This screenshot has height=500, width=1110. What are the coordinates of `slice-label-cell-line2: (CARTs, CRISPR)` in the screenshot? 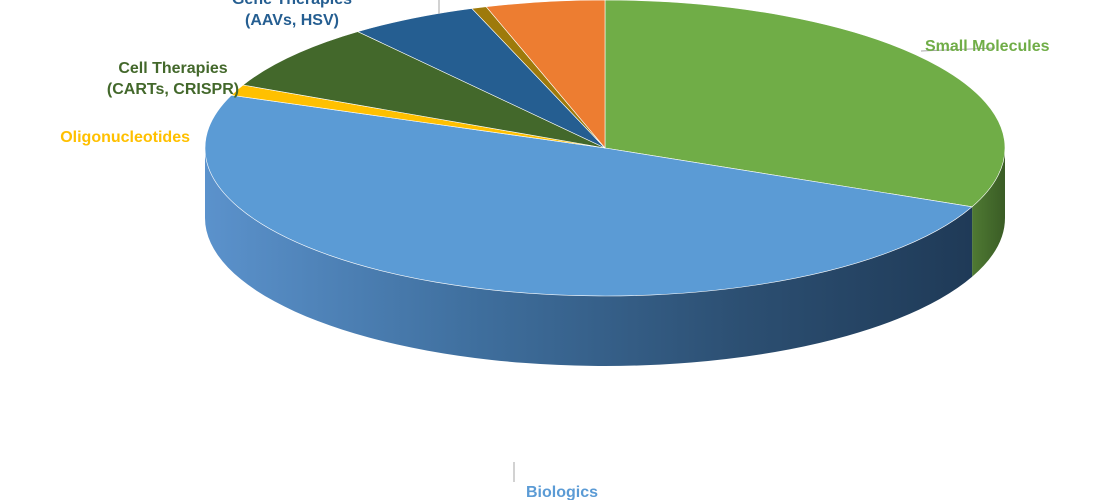 It's located at (173, 89).